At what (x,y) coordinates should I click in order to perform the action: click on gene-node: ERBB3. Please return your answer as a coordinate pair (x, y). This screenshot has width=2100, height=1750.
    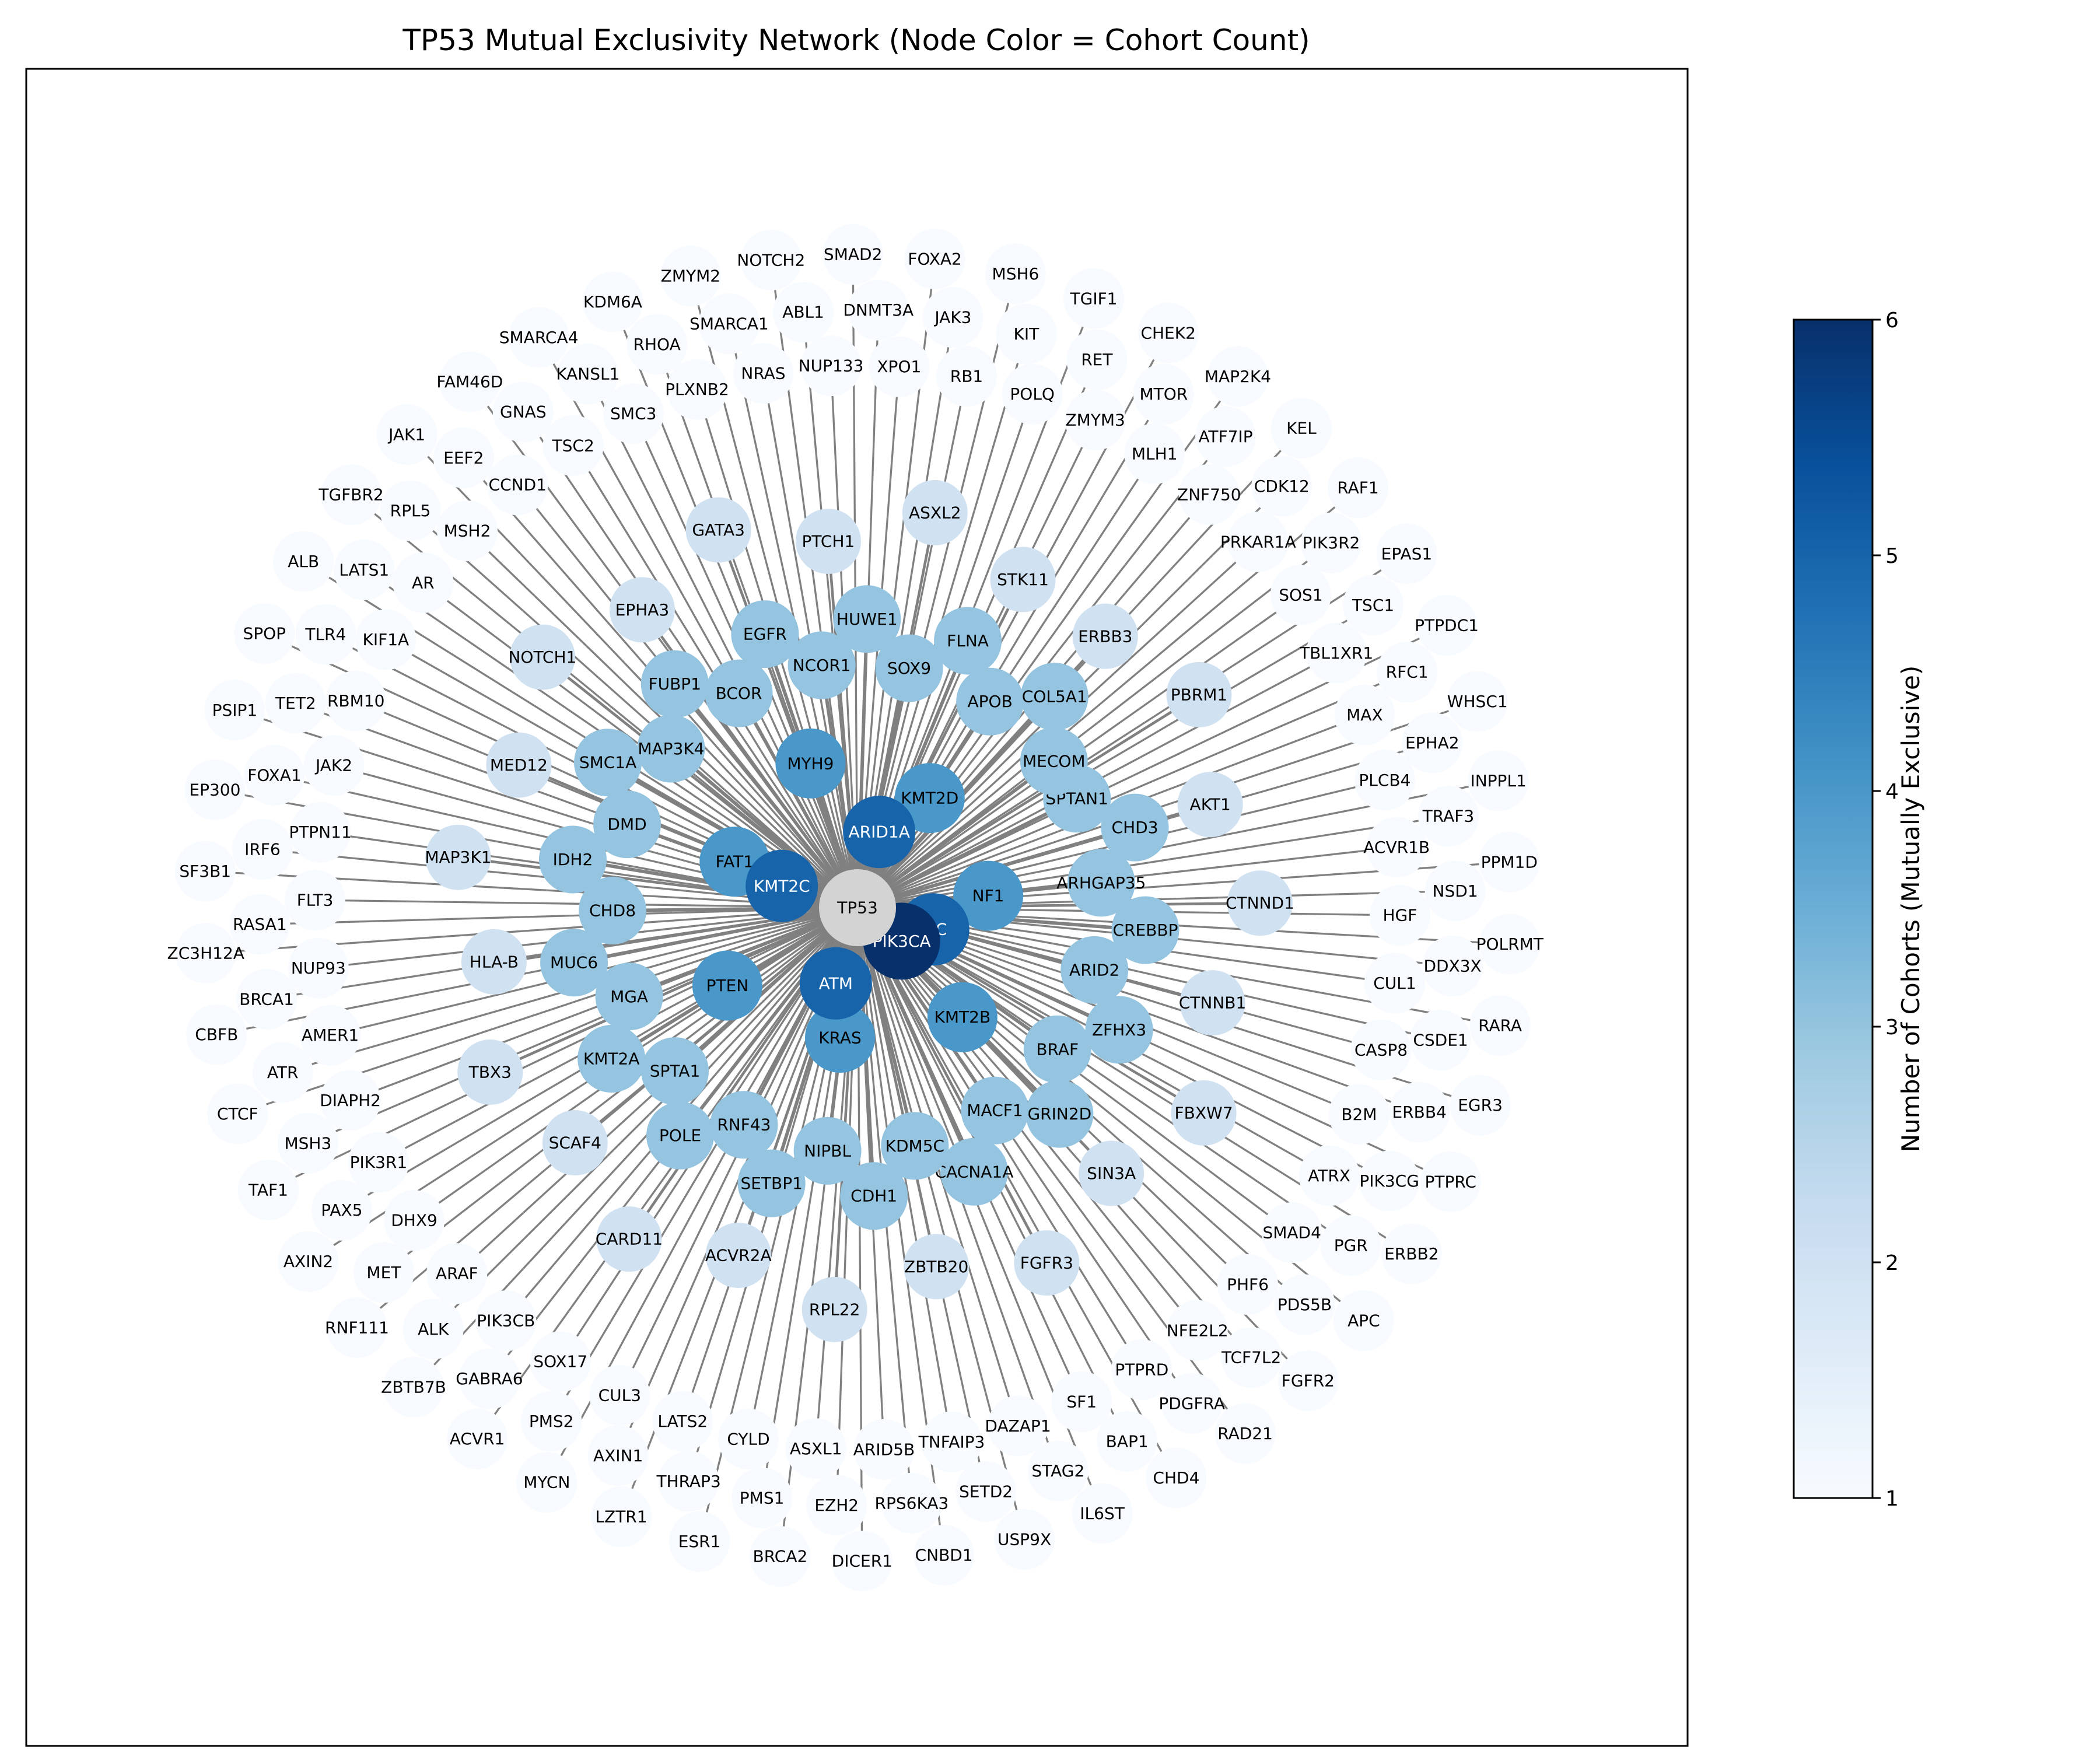
    Looking at the image, I should click on (1105, 636).